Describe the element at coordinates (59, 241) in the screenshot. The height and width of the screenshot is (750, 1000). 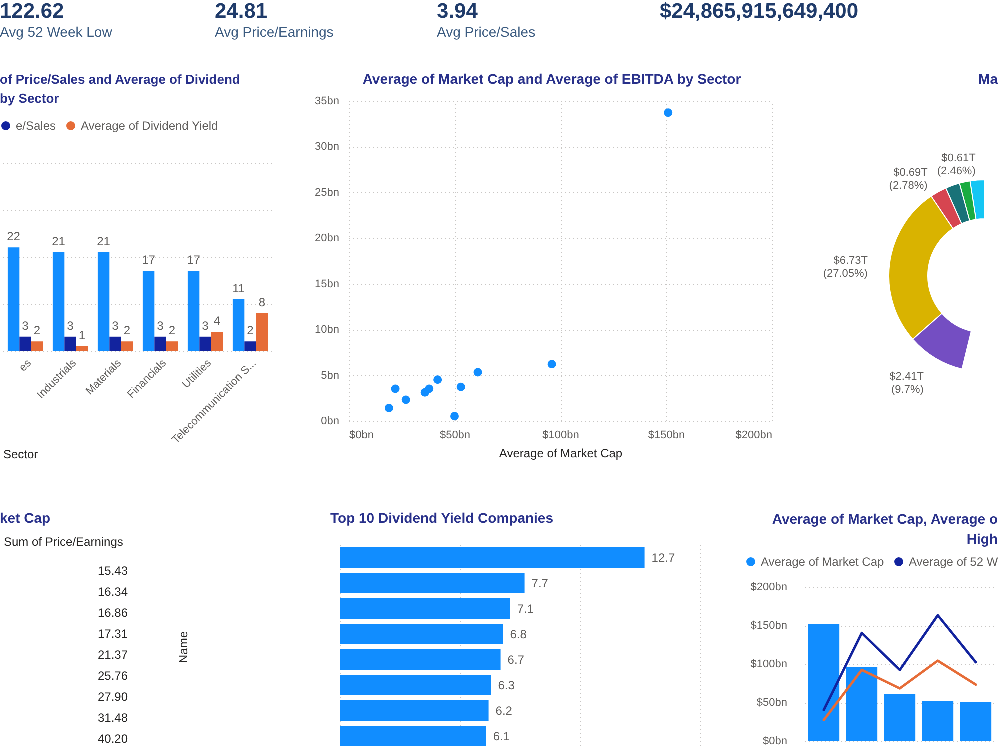
I see `data-label: 21` at that location.